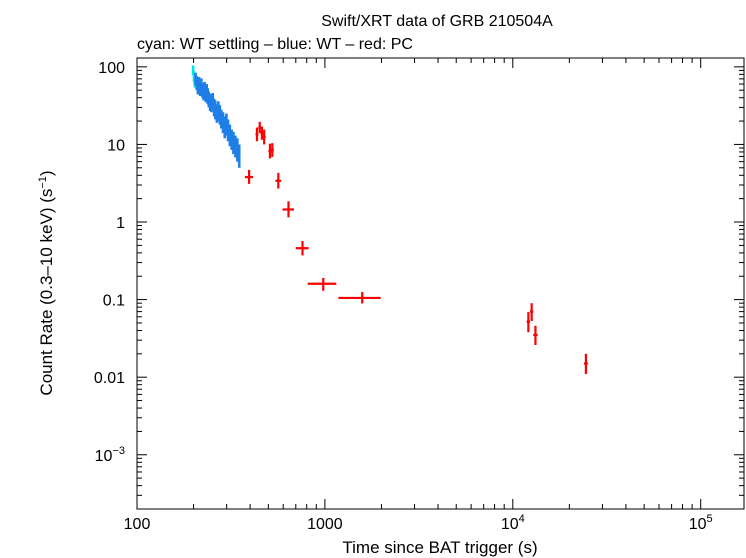  Describe the element at coordinates (111, 68) in the screenshot. I see `y-tick-label: 100` at that location.